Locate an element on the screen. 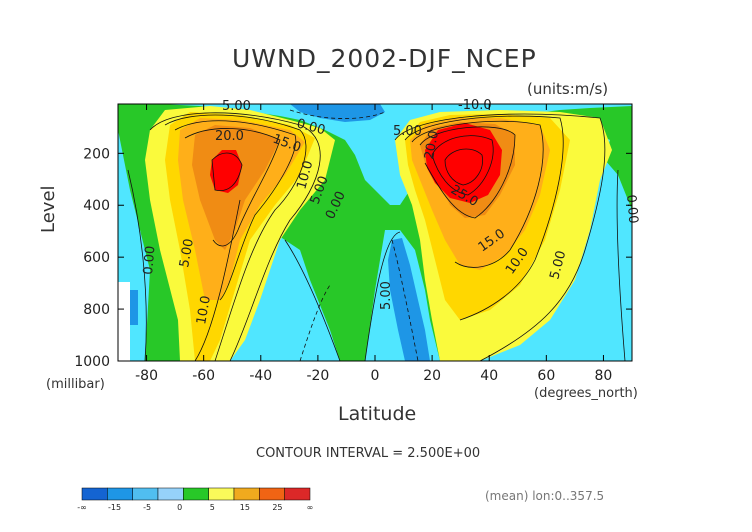  x-tick-label: -40 is located at coordinates (260, 376).